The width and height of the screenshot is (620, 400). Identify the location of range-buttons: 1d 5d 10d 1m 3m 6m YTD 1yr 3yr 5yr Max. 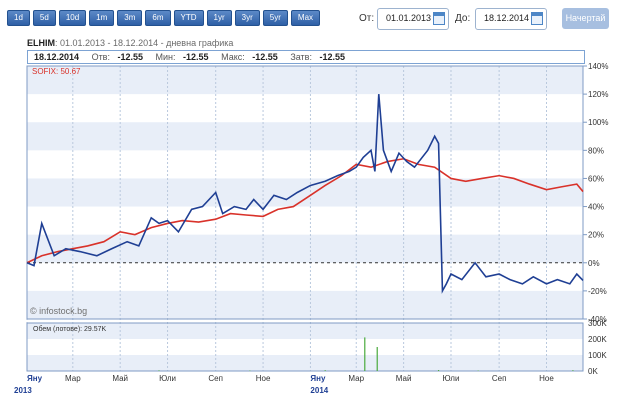
(164, 18).